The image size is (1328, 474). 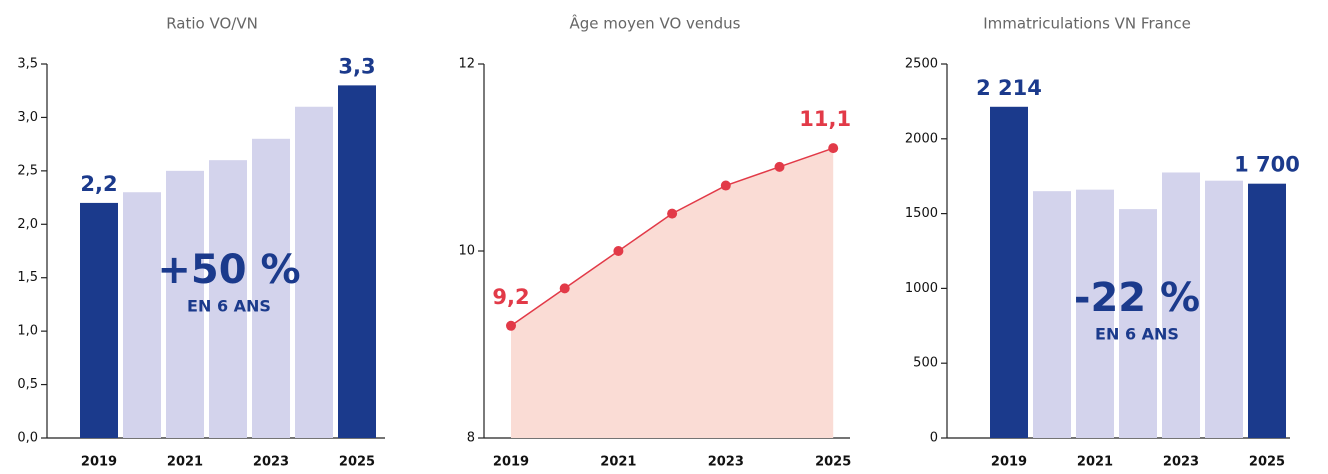 I want to click on y-tick-label: 0,5, so click(x=27, y=384).